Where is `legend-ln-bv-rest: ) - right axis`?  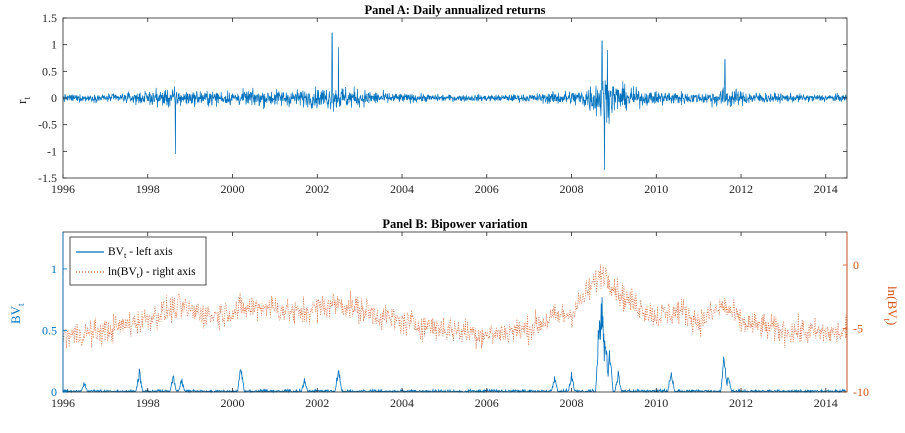
legend-ln-bv-rest: ) - right axis is located at coordinates (167, 272).